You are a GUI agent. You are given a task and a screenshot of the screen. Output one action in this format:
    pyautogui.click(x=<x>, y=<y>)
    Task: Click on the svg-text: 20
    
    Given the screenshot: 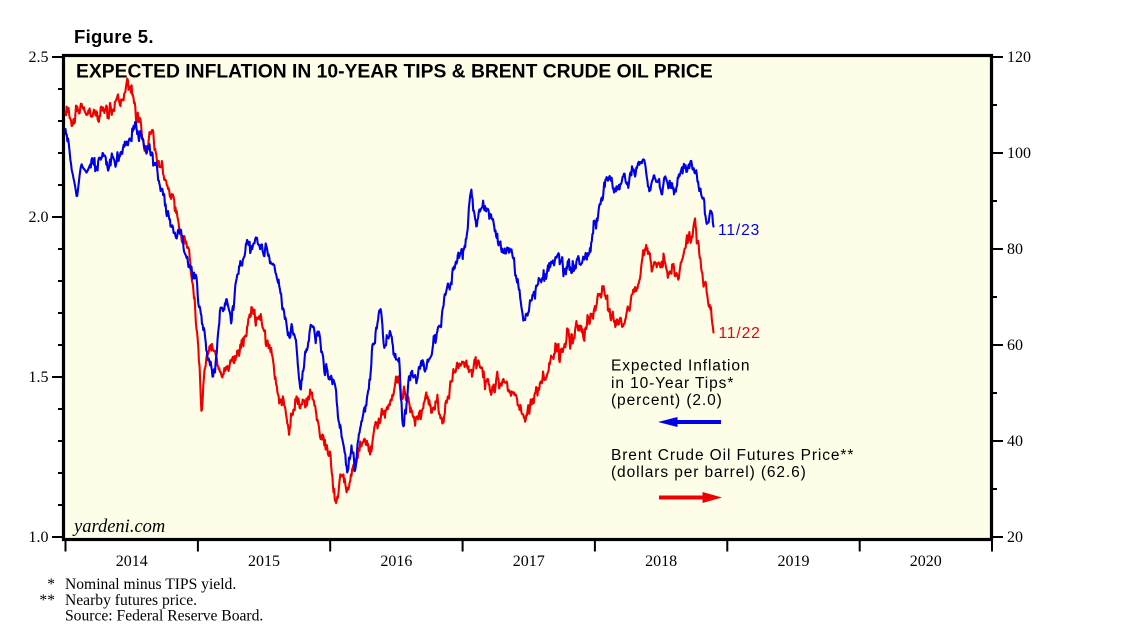 What is the action you would take?
    pyautogui.click(x=1015, y=537)
    